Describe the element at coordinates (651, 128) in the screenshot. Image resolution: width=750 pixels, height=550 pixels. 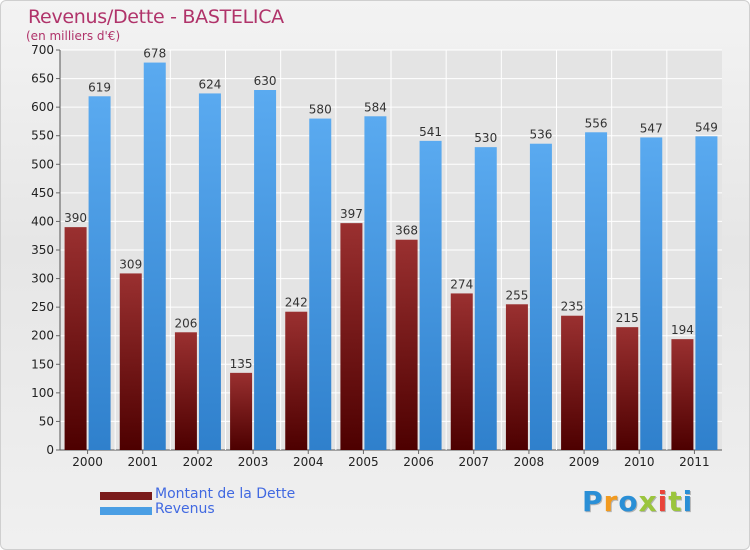
I see `data-label-revenus: 547` at that location.